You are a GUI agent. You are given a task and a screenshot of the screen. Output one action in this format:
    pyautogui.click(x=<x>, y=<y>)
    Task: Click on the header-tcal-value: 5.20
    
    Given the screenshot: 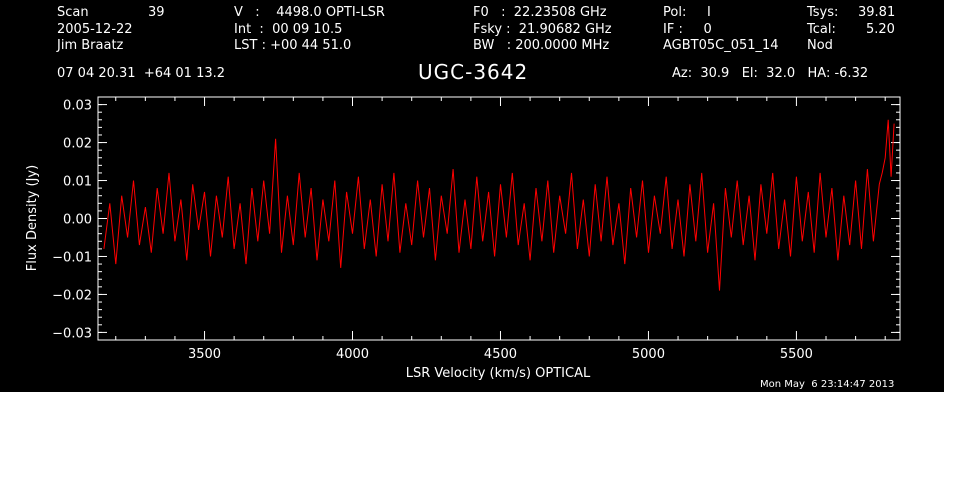 What is the action you would take?
    pyautogui.click(x=880, y=29)
    